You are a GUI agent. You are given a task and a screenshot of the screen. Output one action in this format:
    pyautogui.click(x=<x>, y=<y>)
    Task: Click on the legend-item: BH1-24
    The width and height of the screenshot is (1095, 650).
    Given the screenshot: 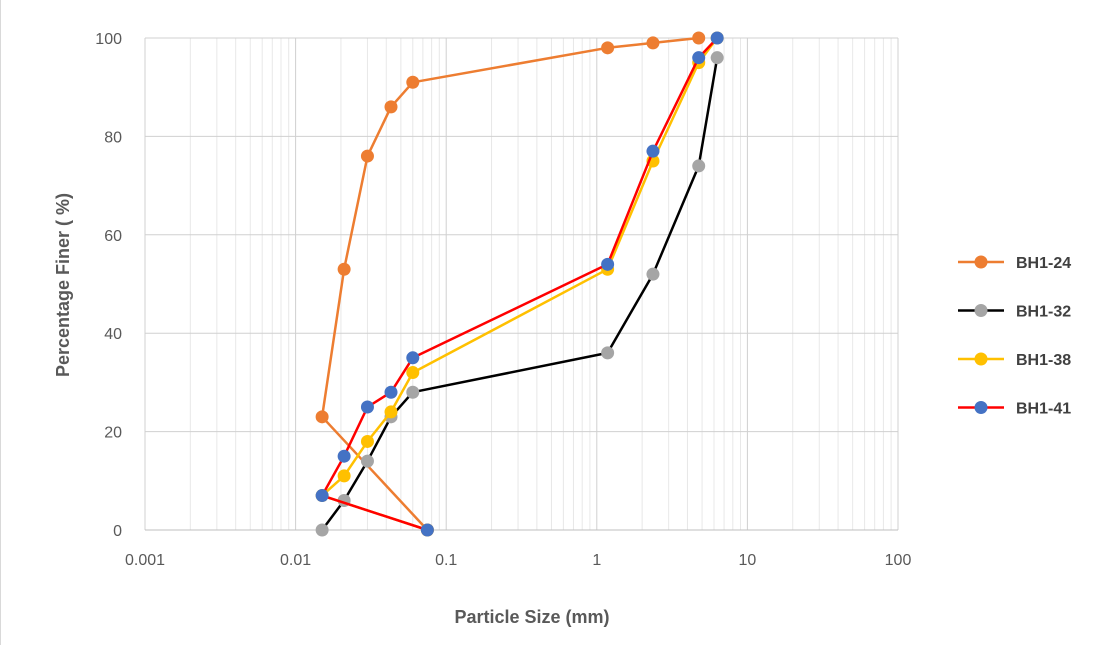 What is the action you would take?
    pyautogui.click(x=1014, y=263)
    